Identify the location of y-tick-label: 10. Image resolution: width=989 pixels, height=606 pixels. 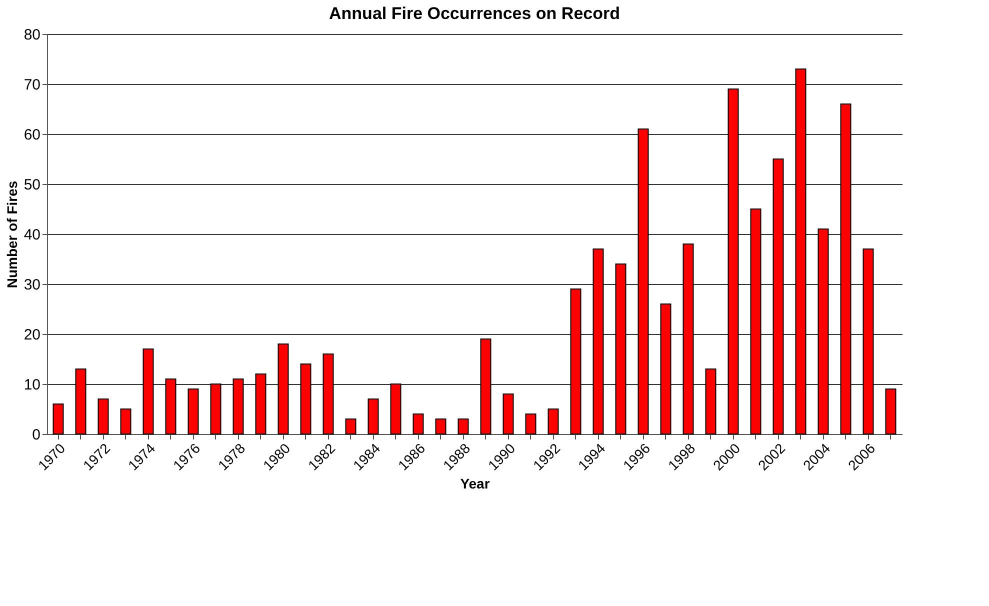
(32, 385).